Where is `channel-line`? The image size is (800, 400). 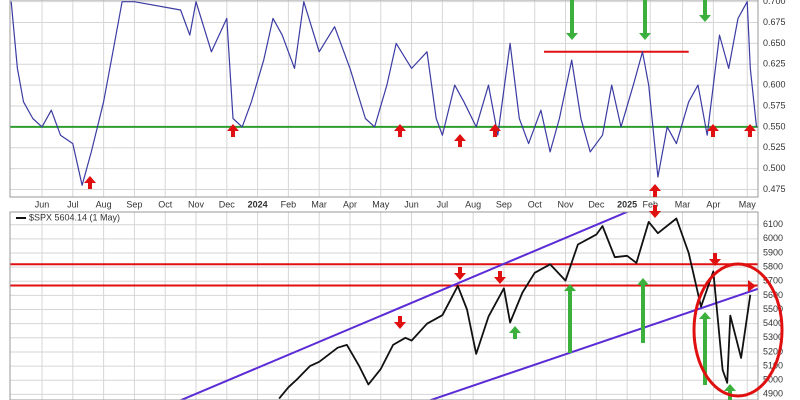 channel-line is located at coordinates (593, 343).